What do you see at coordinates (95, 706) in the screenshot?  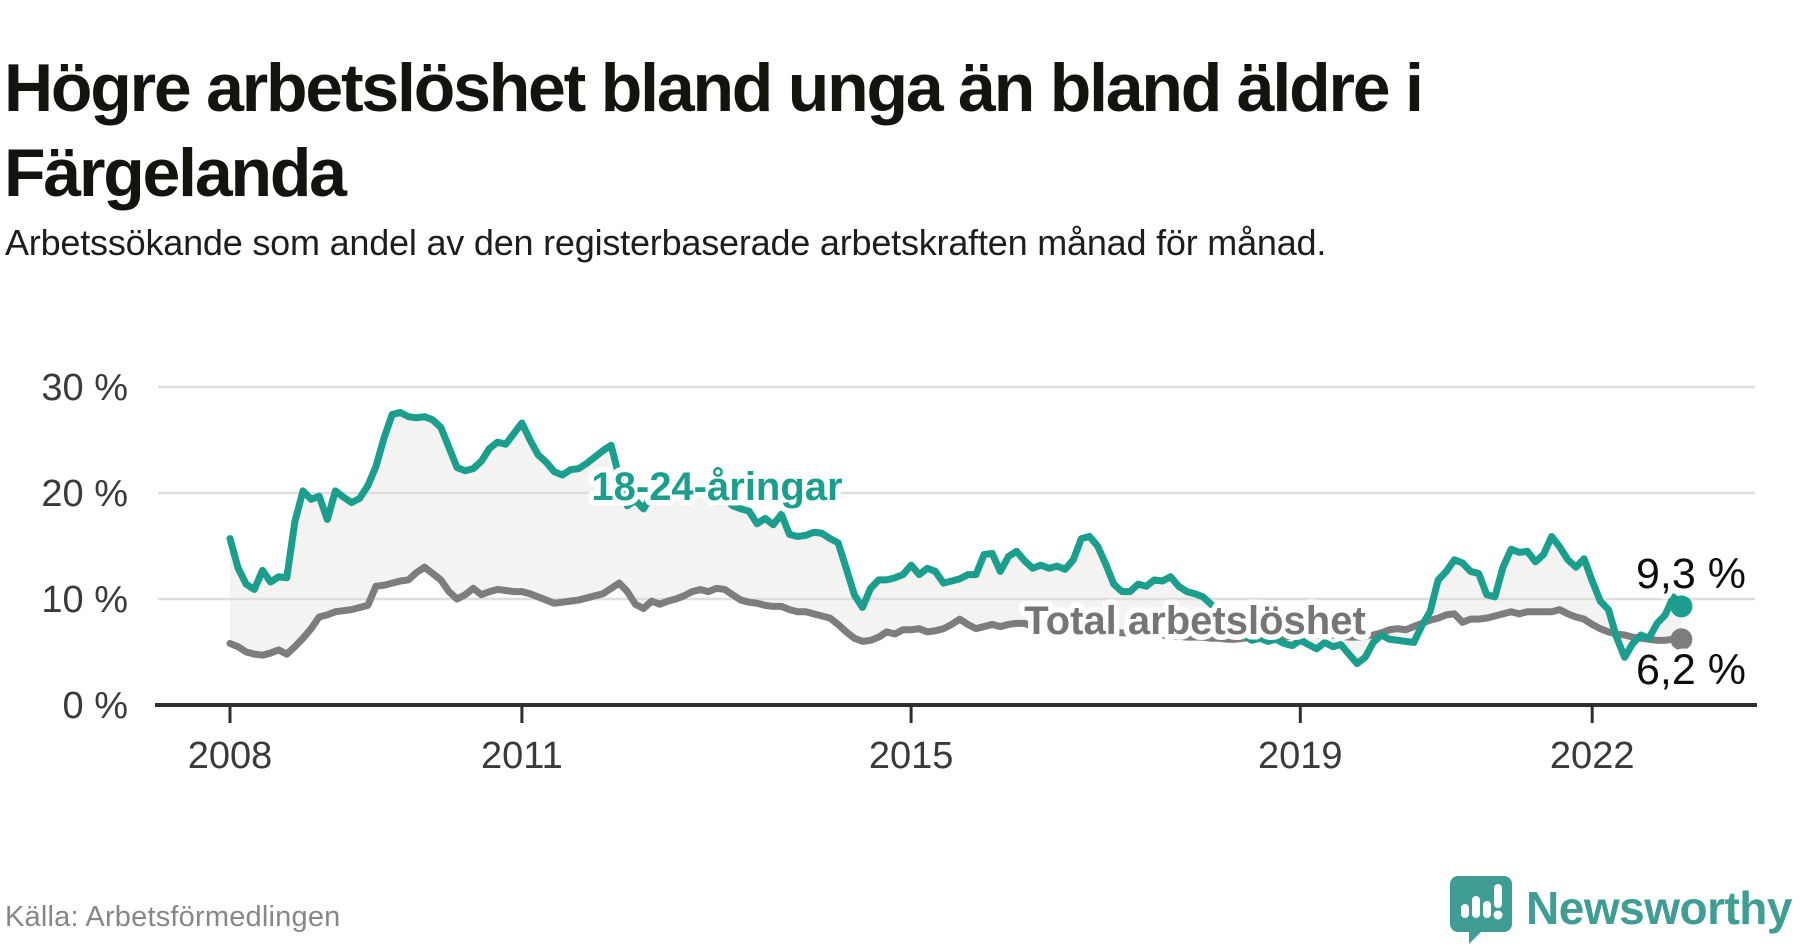 I see `y-tick-label-0: 0 %` at bounding box center [95, 706].